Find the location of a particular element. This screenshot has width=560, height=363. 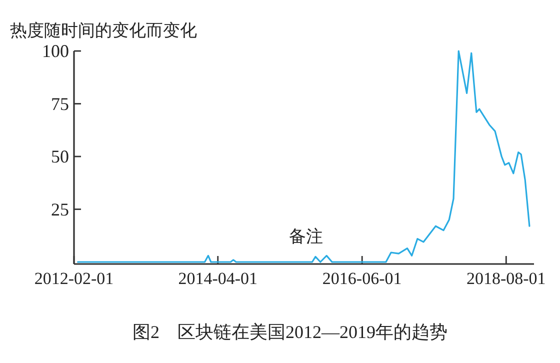

x-tick-label: 2018-08-01 is located at coordinates (506, 278).